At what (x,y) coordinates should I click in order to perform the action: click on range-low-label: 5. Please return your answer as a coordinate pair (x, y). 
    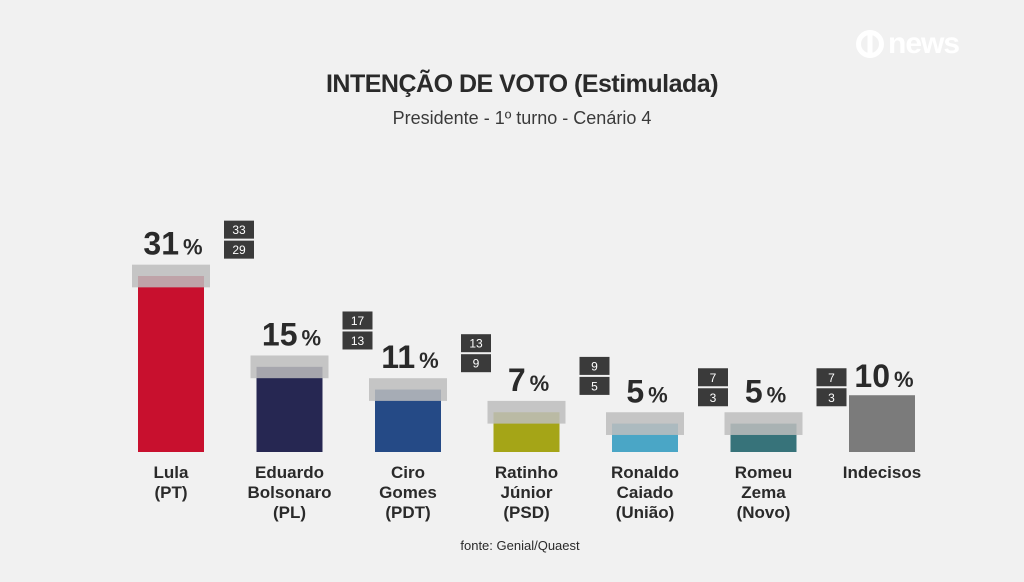
    Looking at the image, I should click on (594, 386).